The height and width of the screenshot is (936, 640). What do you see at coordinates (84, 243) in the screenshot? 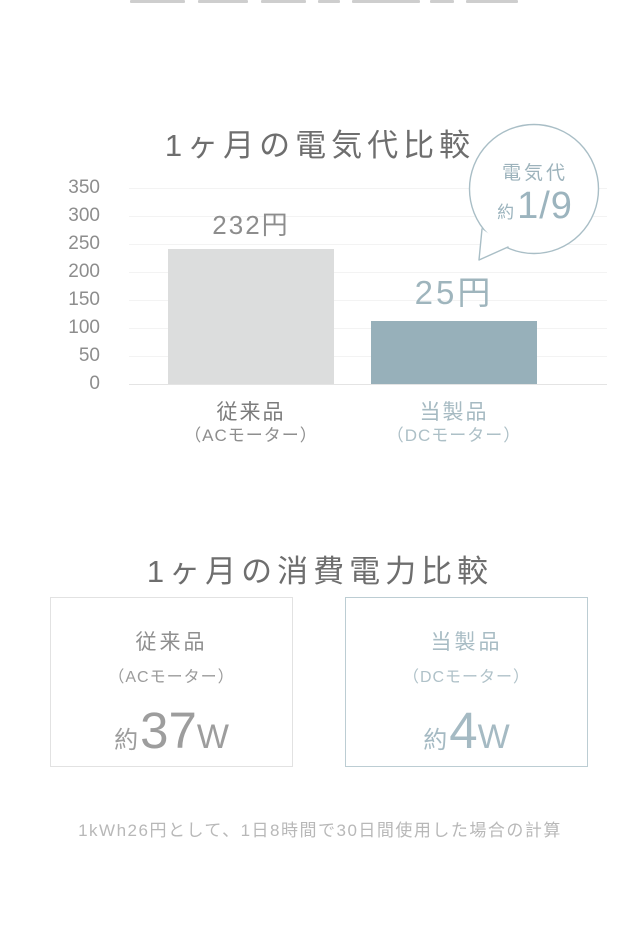
I see `y-tick: 250` at bounding box center [84, 243].